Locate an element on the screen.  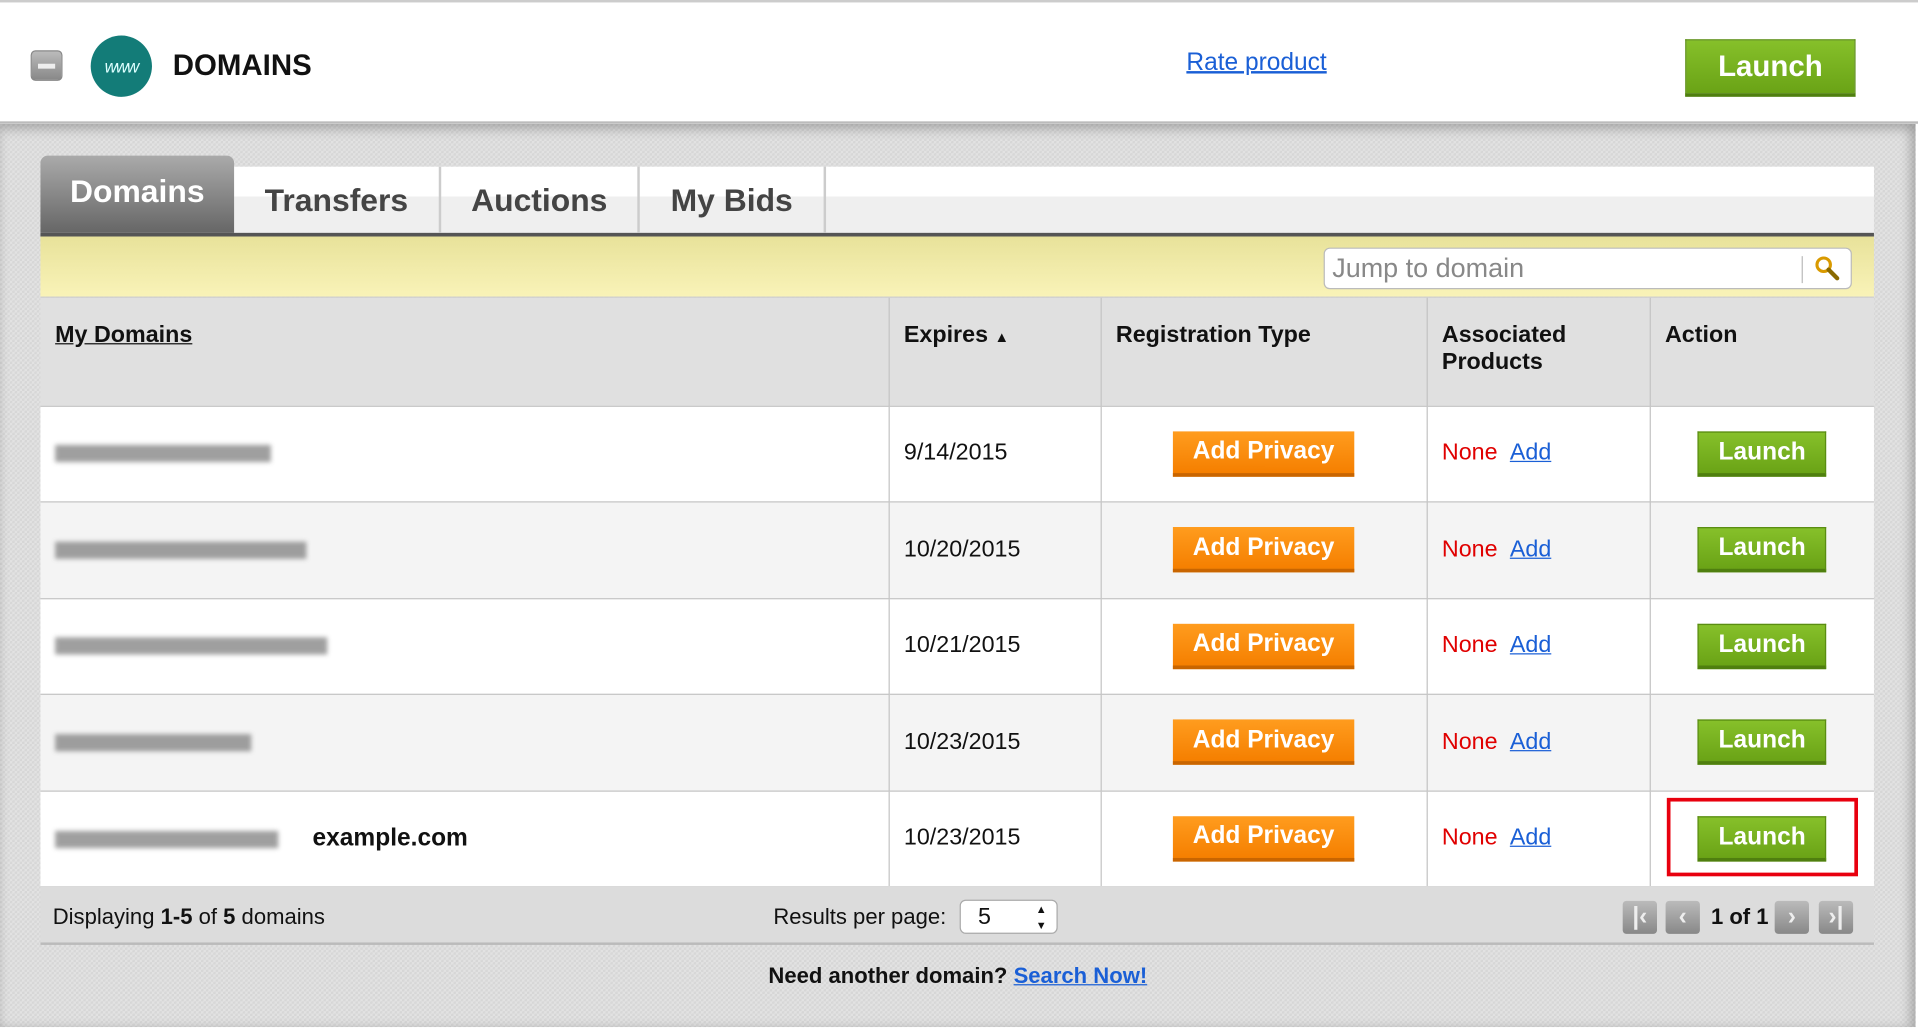
select-arrows-icon: ▲ ▼ is located at coordinates (1041, 917).